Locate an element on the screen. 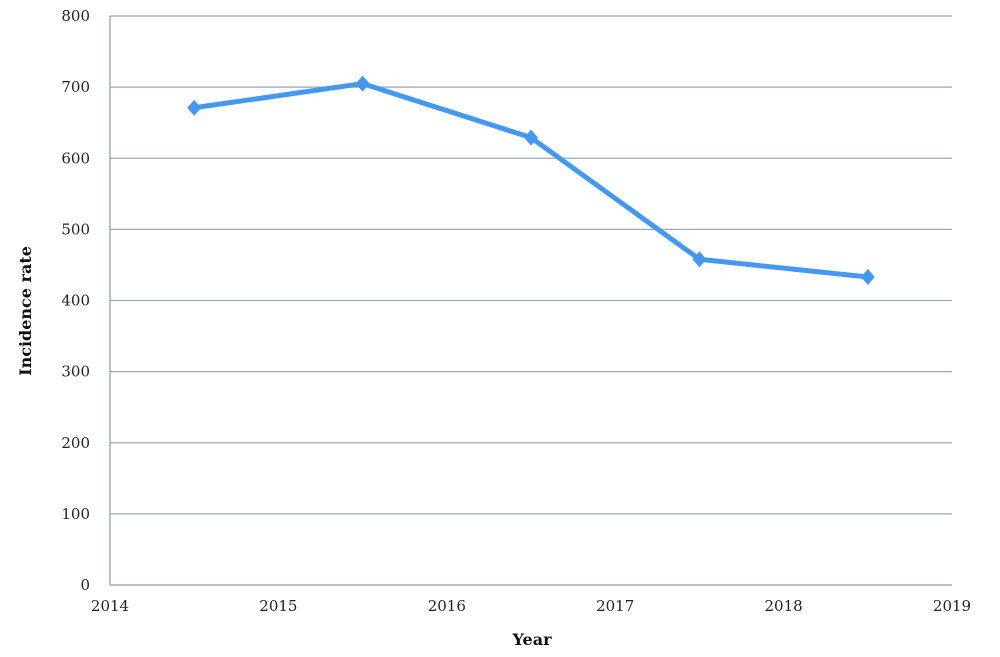  x-tick-label: 2016 is located at coordinates (447, 606).